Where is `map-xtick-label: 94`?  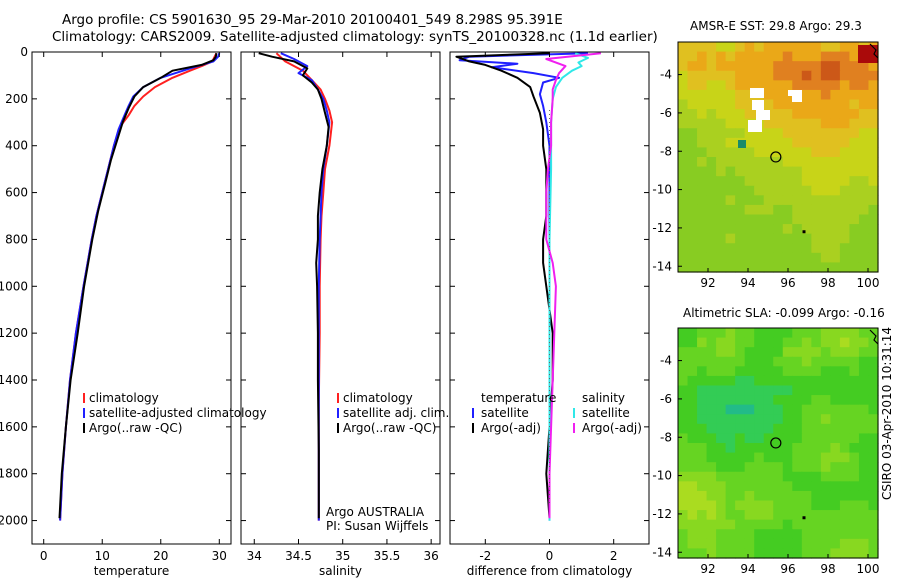
map-xtick-label: 94 is located at coordinates (747, 569).